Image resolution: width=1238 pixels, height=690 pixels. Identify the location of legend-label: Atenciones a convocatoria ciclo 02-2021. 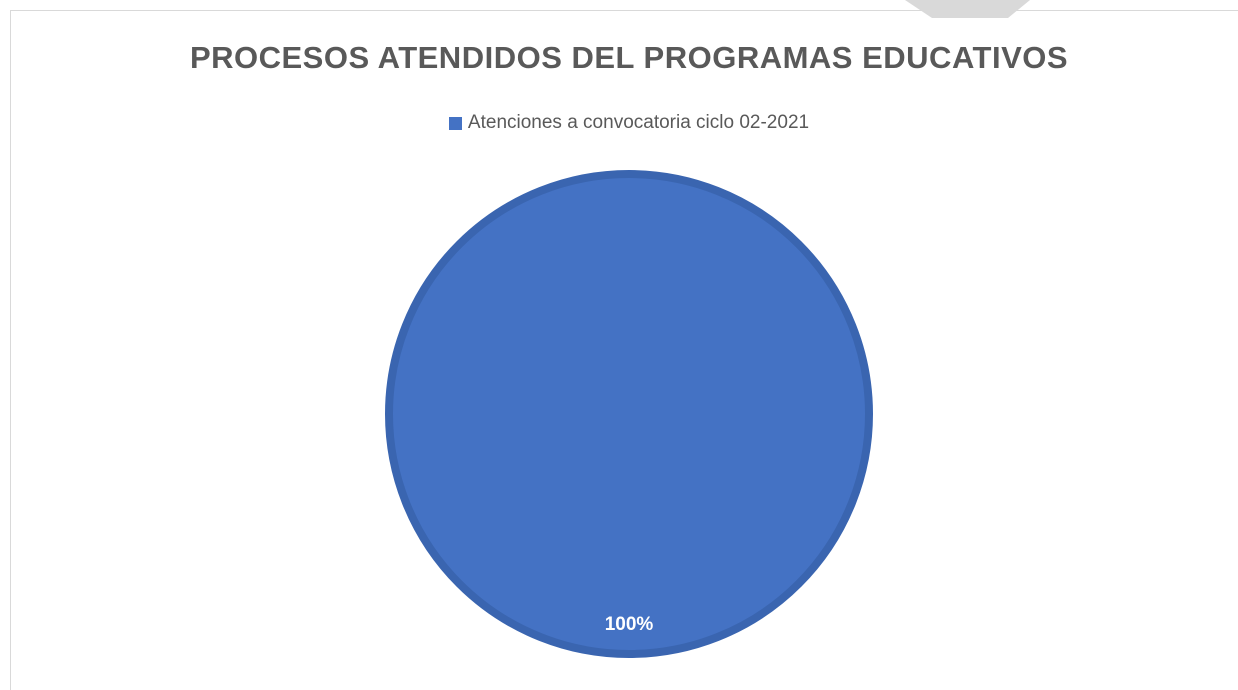
(638, 122).